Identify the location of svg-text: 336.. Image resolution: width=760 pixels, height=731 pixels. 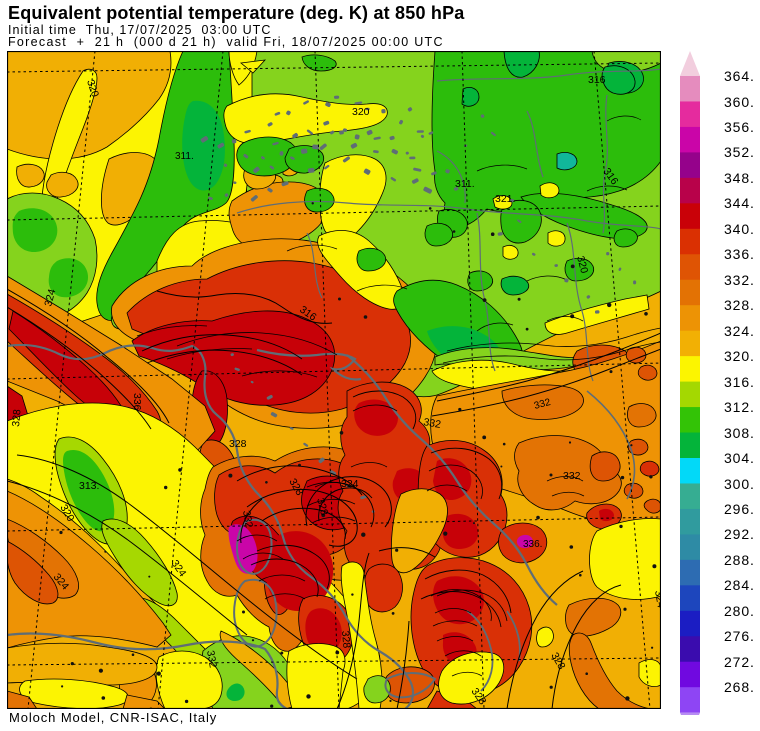
(532, 544).